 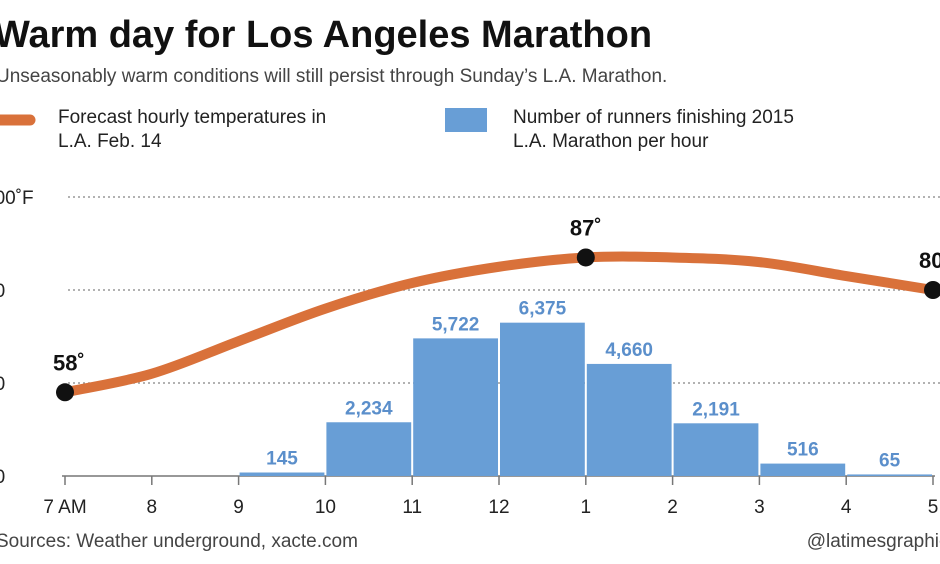 What do you see at coordinates (716, 409) in the screenshot?
I see `bar-value-label: 2,191` at bounding box center [716, 409].